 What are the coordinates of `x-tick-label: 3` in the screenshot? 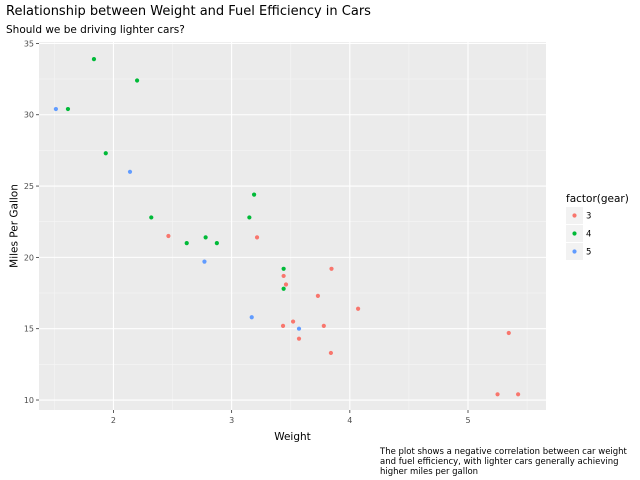 It's located at (231, 420).